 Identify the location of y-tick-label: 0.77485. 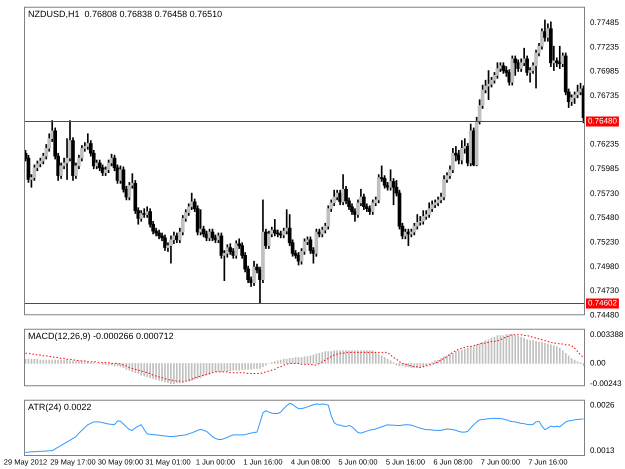
(605, 23).